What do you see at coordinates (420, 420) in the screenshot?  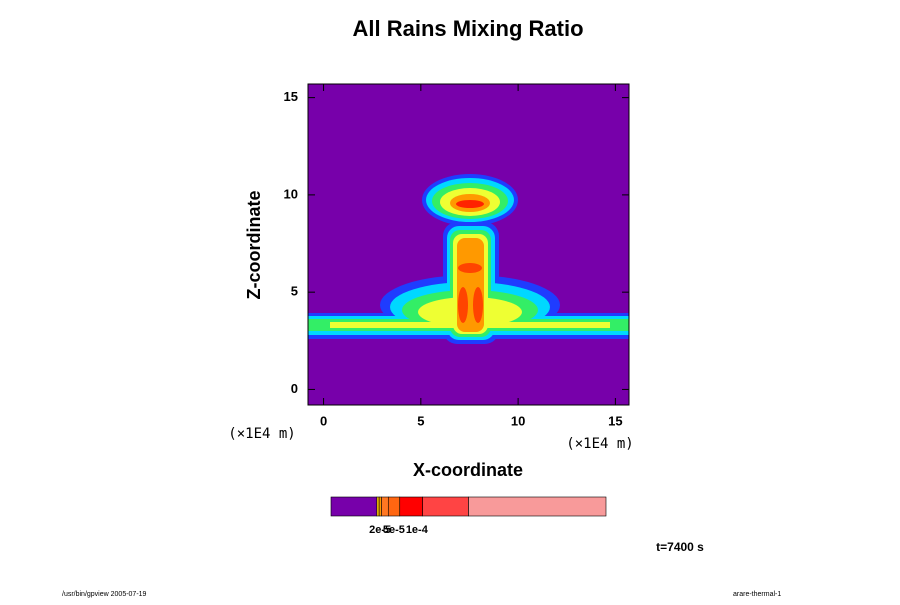 I see `x-tick-label: 5` at bounding box center [420, 420].